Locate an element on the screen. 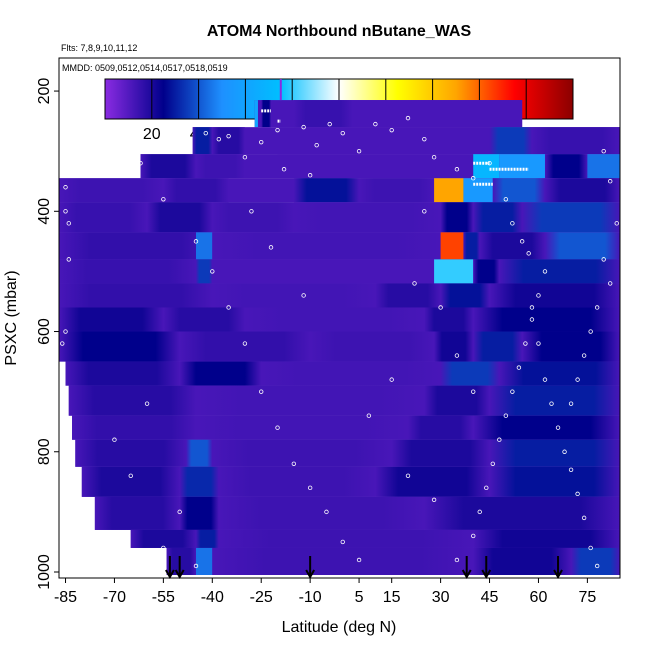  flights-subtitle: Flts: 7,8,9,10,11,12 is located at coordinates (99, 48).